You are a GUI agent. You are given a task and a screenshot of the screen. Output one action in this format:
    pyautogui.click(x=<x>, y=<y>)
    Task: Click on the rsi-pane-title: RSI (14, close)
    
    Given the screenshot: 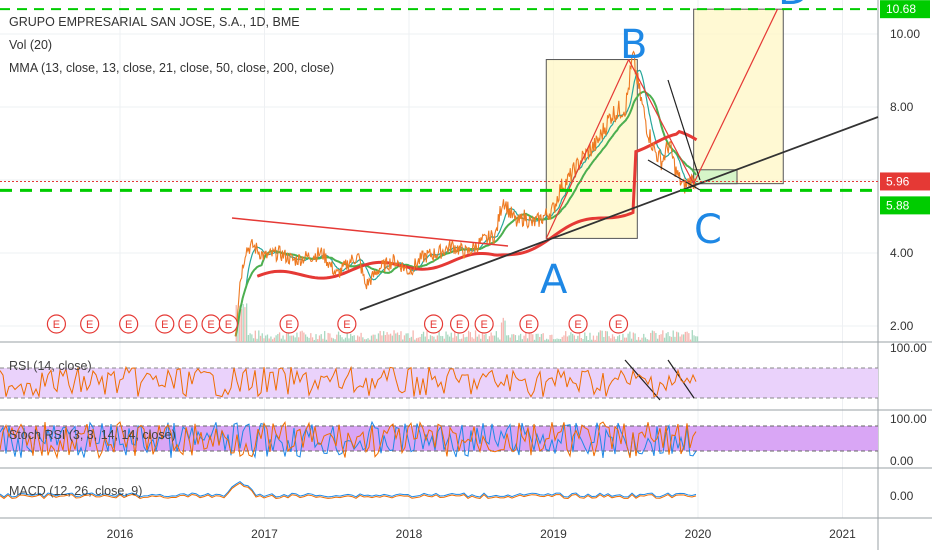 What is the action you would take?
    pyautogui.click(x=50, y=366)
    